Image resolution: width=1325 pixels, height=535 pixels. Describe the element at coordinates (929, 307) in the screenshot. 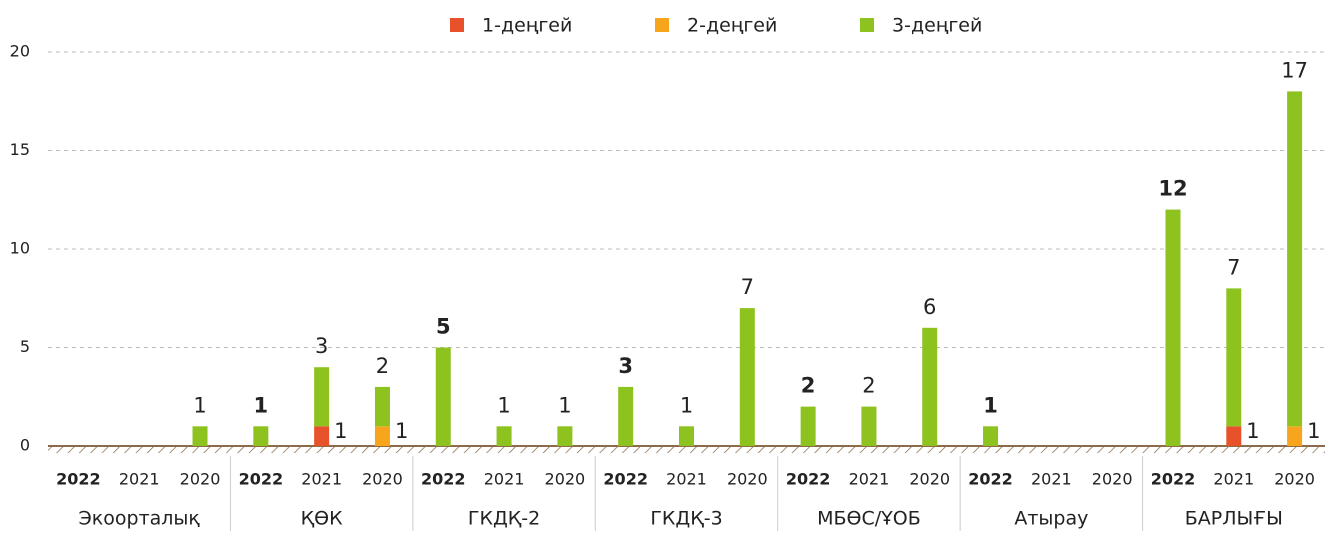

I see `value-label: 6` at that location.